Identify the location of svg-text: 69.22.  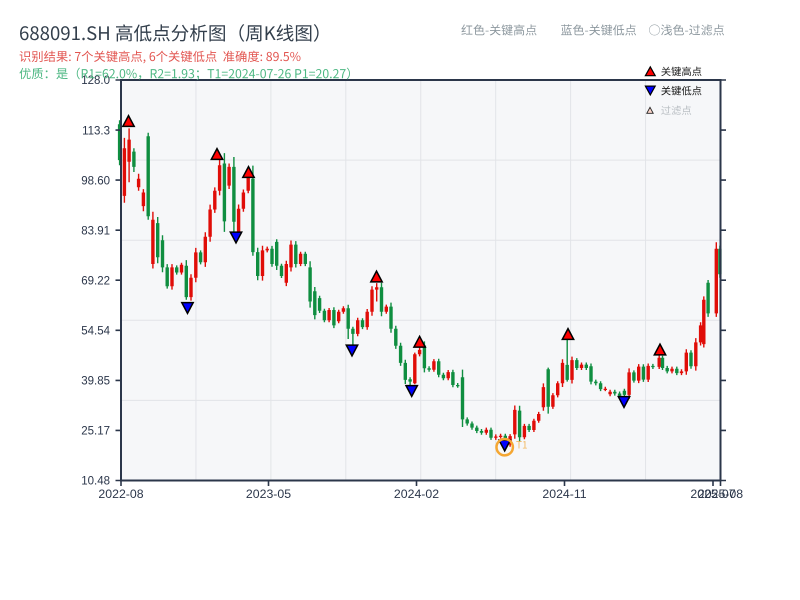
(95, 281).